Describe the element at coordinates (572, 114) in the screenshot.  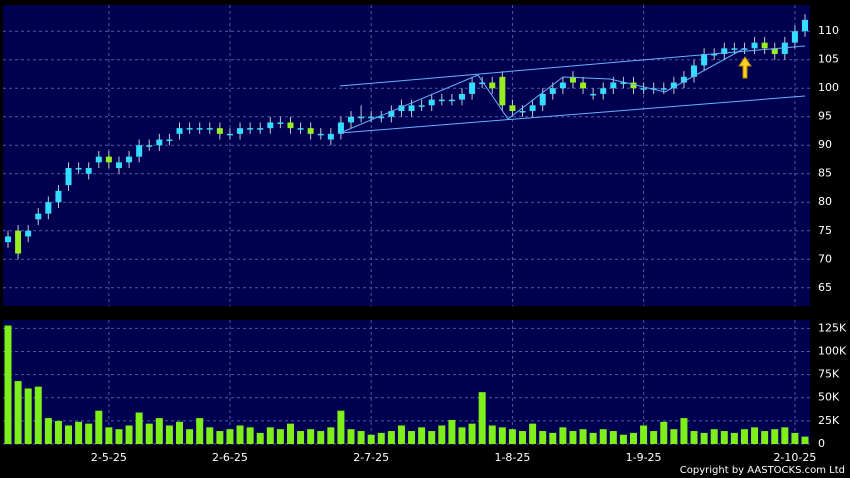
I see `channel-lower` at that location.